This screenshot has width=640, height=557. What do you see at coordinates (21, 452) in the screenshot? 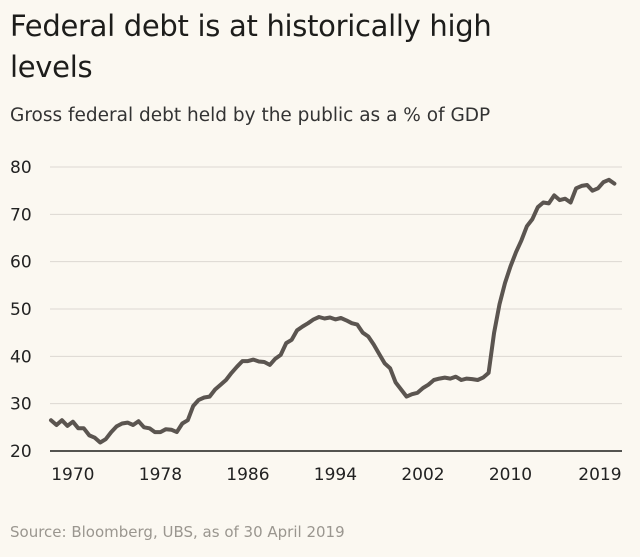
I see `y-tick-label: 20` at bounding box center [21, 452].